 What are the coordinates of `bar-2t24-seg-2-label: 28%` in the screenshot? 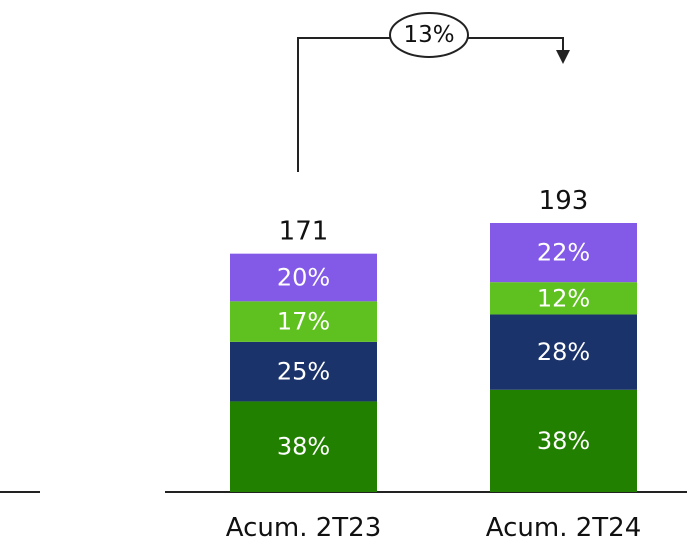 It's located at (563, 352).